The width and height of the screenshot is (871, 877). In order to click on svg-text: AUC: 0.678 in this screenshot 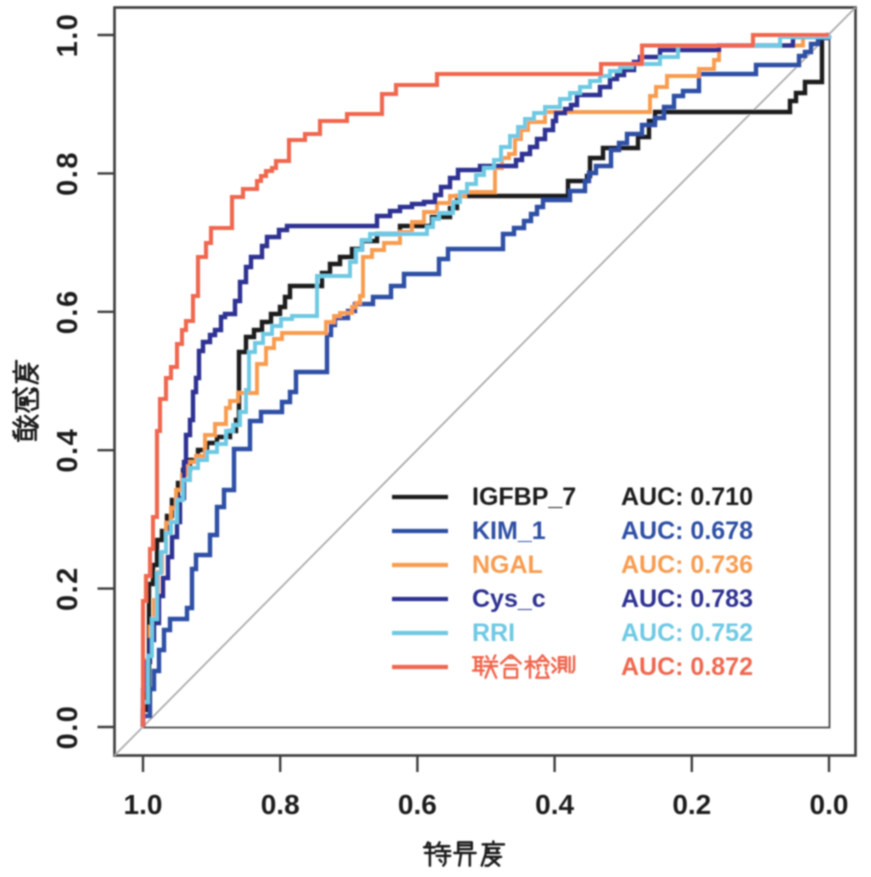, I will do `click(687, 531)`.